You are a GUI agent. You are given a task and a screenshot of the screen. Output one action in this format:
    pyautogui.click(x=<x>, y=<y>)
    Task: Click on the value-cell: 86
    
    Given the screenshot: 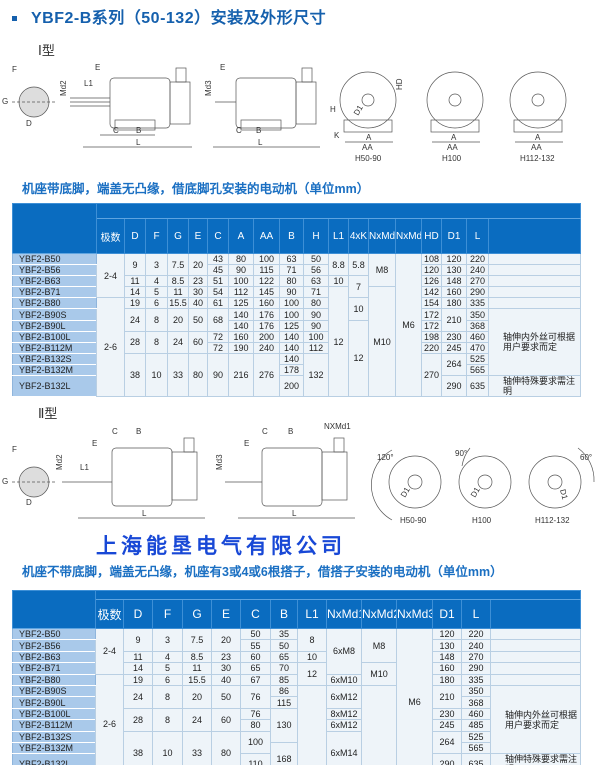 What is the action you would take?
    pyautogui.click(x=284, y=691)
    